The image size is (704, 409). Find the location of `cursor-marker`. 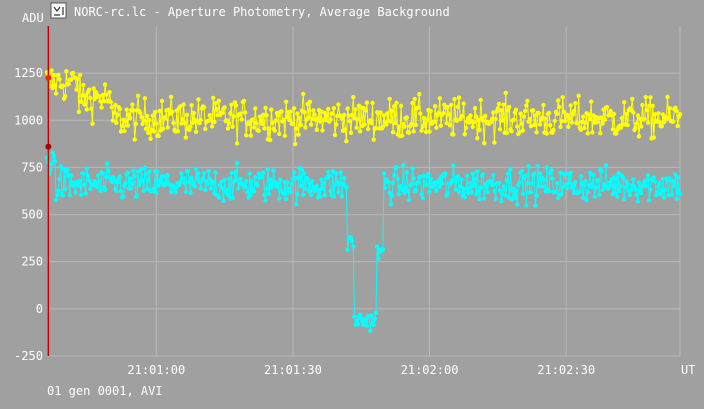

cursor-marker is located at coordinates (48, 146).